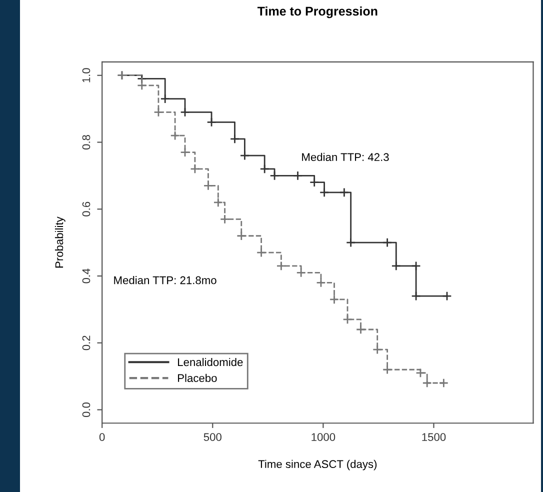 The width and height of the screenshot is (543, 492). I want to click on x-tick-label: 1500, so click(434, 437).